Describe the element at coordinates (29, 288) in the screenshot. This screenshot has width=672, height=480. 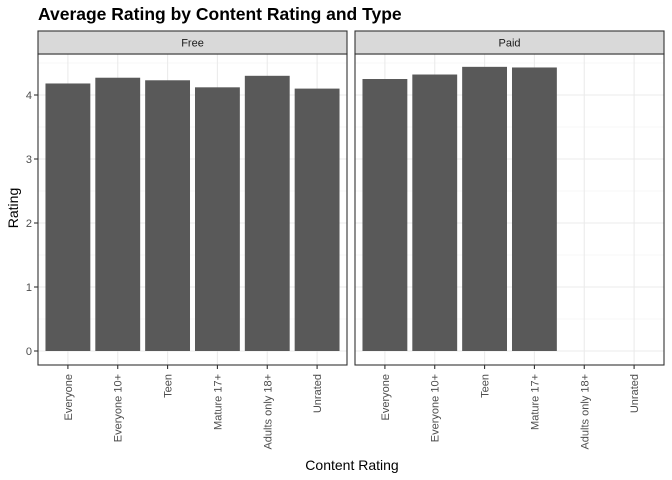
I see `y-tick-label: 1` at that location.